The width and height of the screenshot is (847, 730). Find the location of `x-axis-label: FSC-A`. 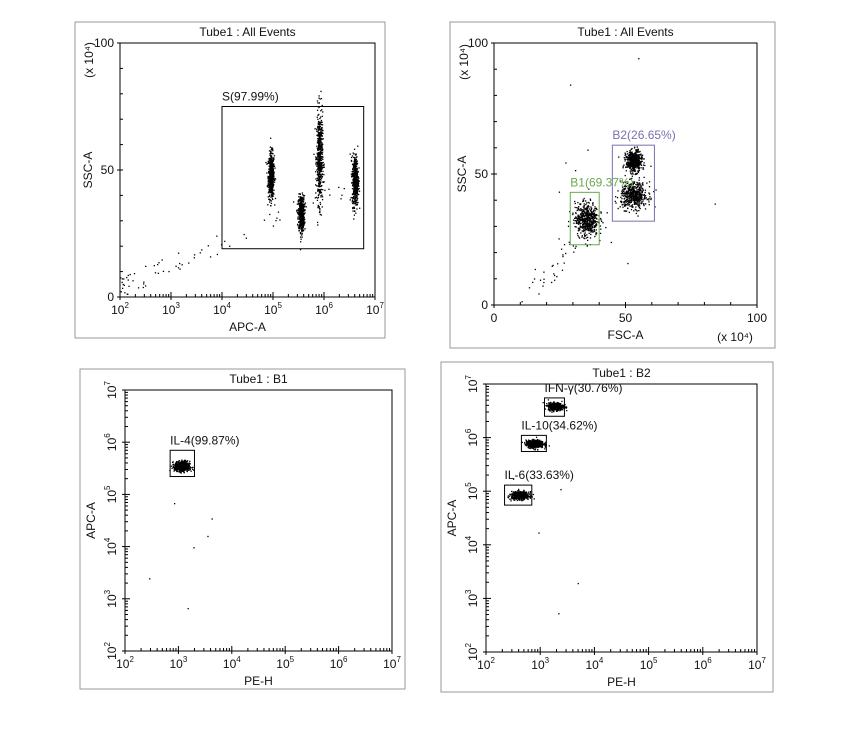

x-axis-label: FSC-A is located at coordinates (626, 335).